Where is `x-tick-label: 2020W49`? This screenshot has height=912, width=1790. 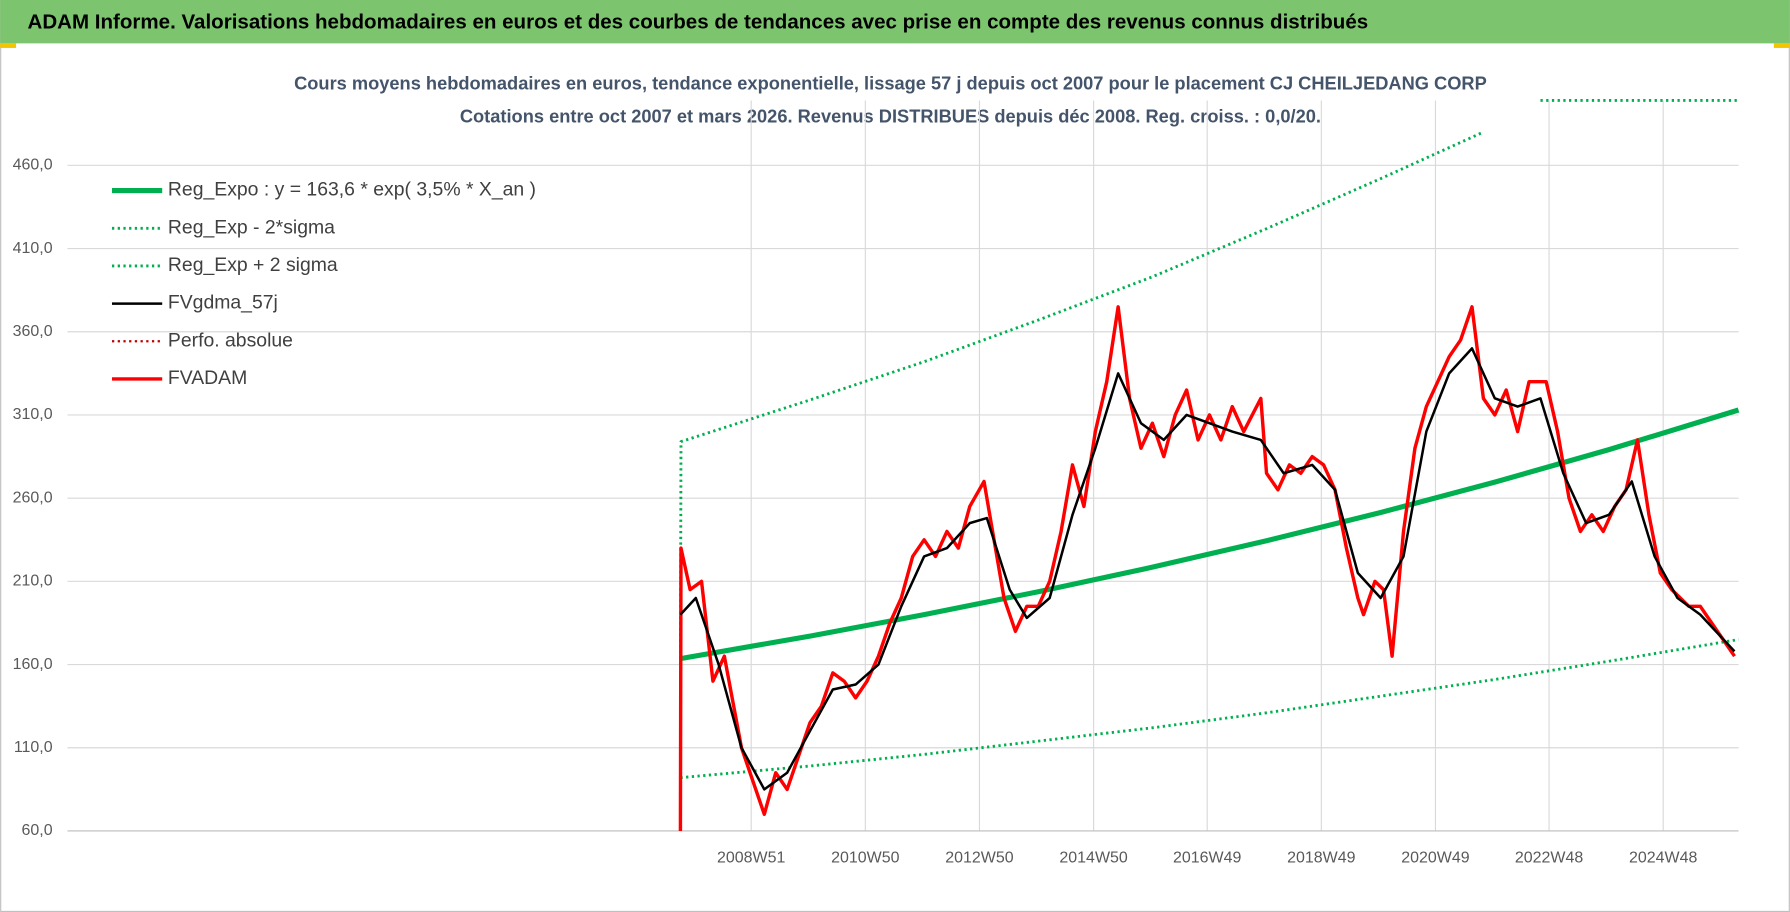 x-tick-label: 2020W49 is located at coordinates (1435, 858).